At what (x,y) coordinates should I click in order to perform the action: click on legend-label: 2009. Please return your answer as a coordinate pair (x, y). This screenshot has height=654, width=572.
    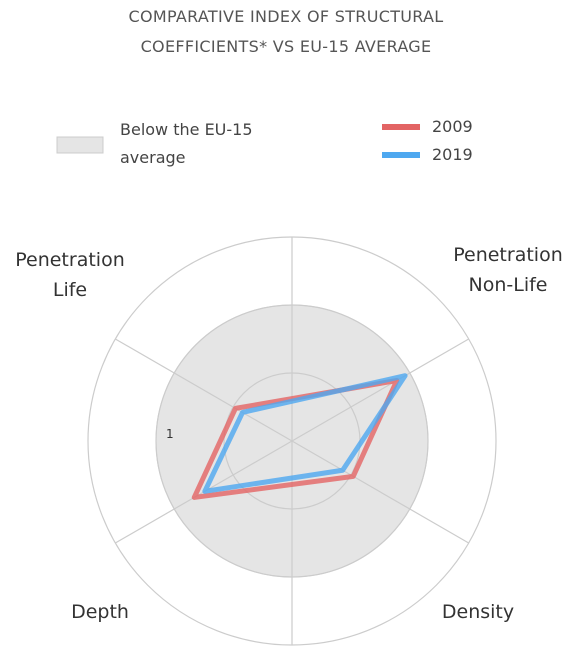
    Looking at the image, I should click on (452, 126).